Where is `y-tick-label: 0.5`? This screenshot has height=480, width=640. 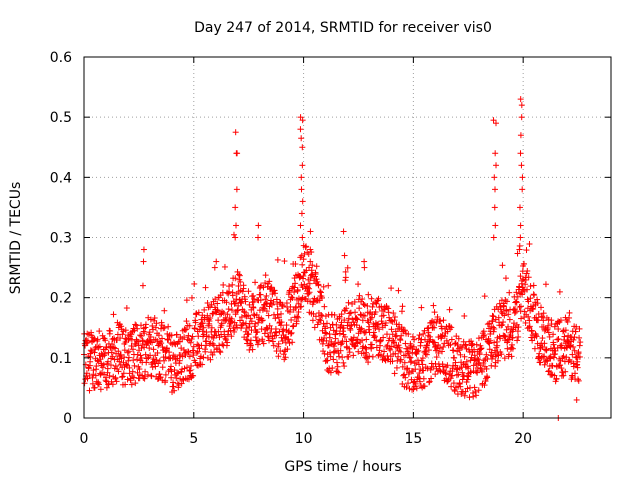 y-tick-label: 0.5 is located at coordinates (61, 118).